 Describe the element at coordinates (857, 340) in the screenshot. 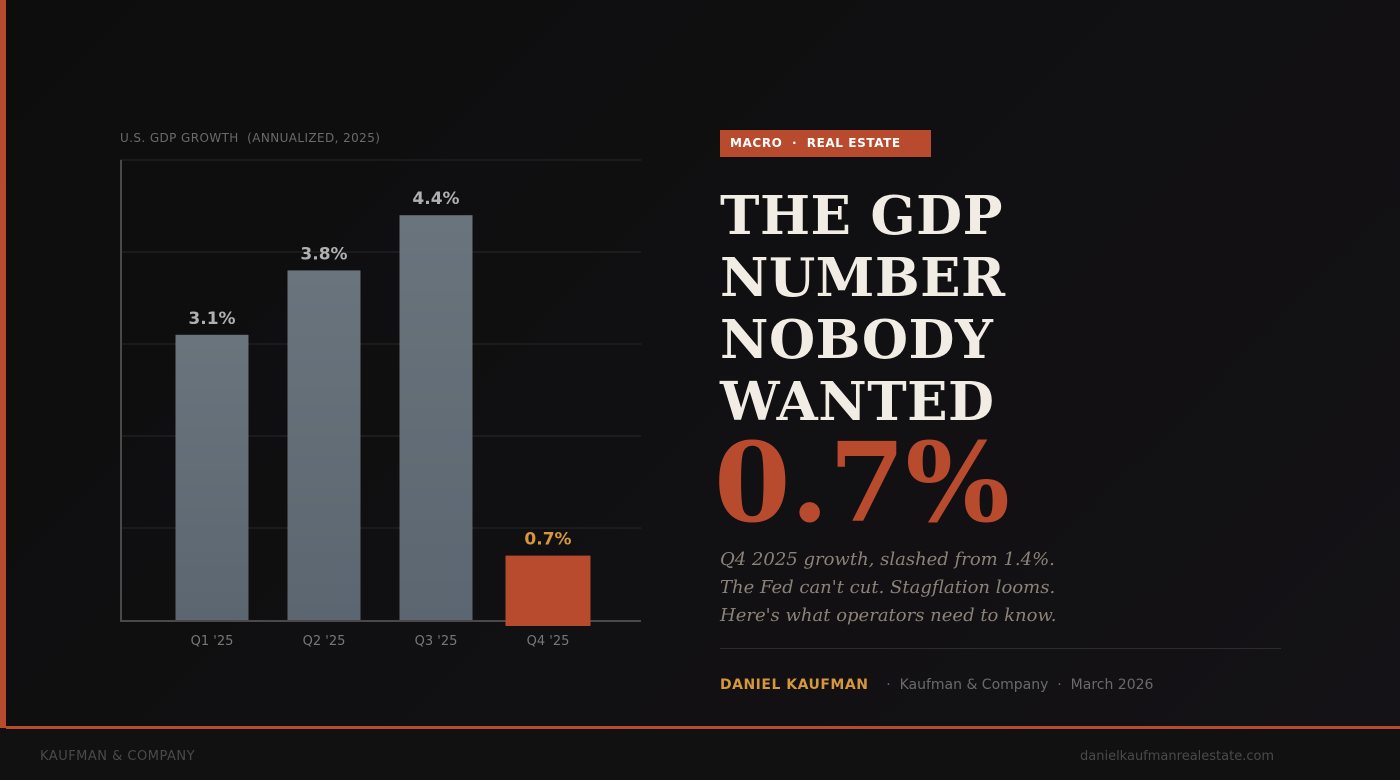

I see `headline-line: NOBODY` at that location.